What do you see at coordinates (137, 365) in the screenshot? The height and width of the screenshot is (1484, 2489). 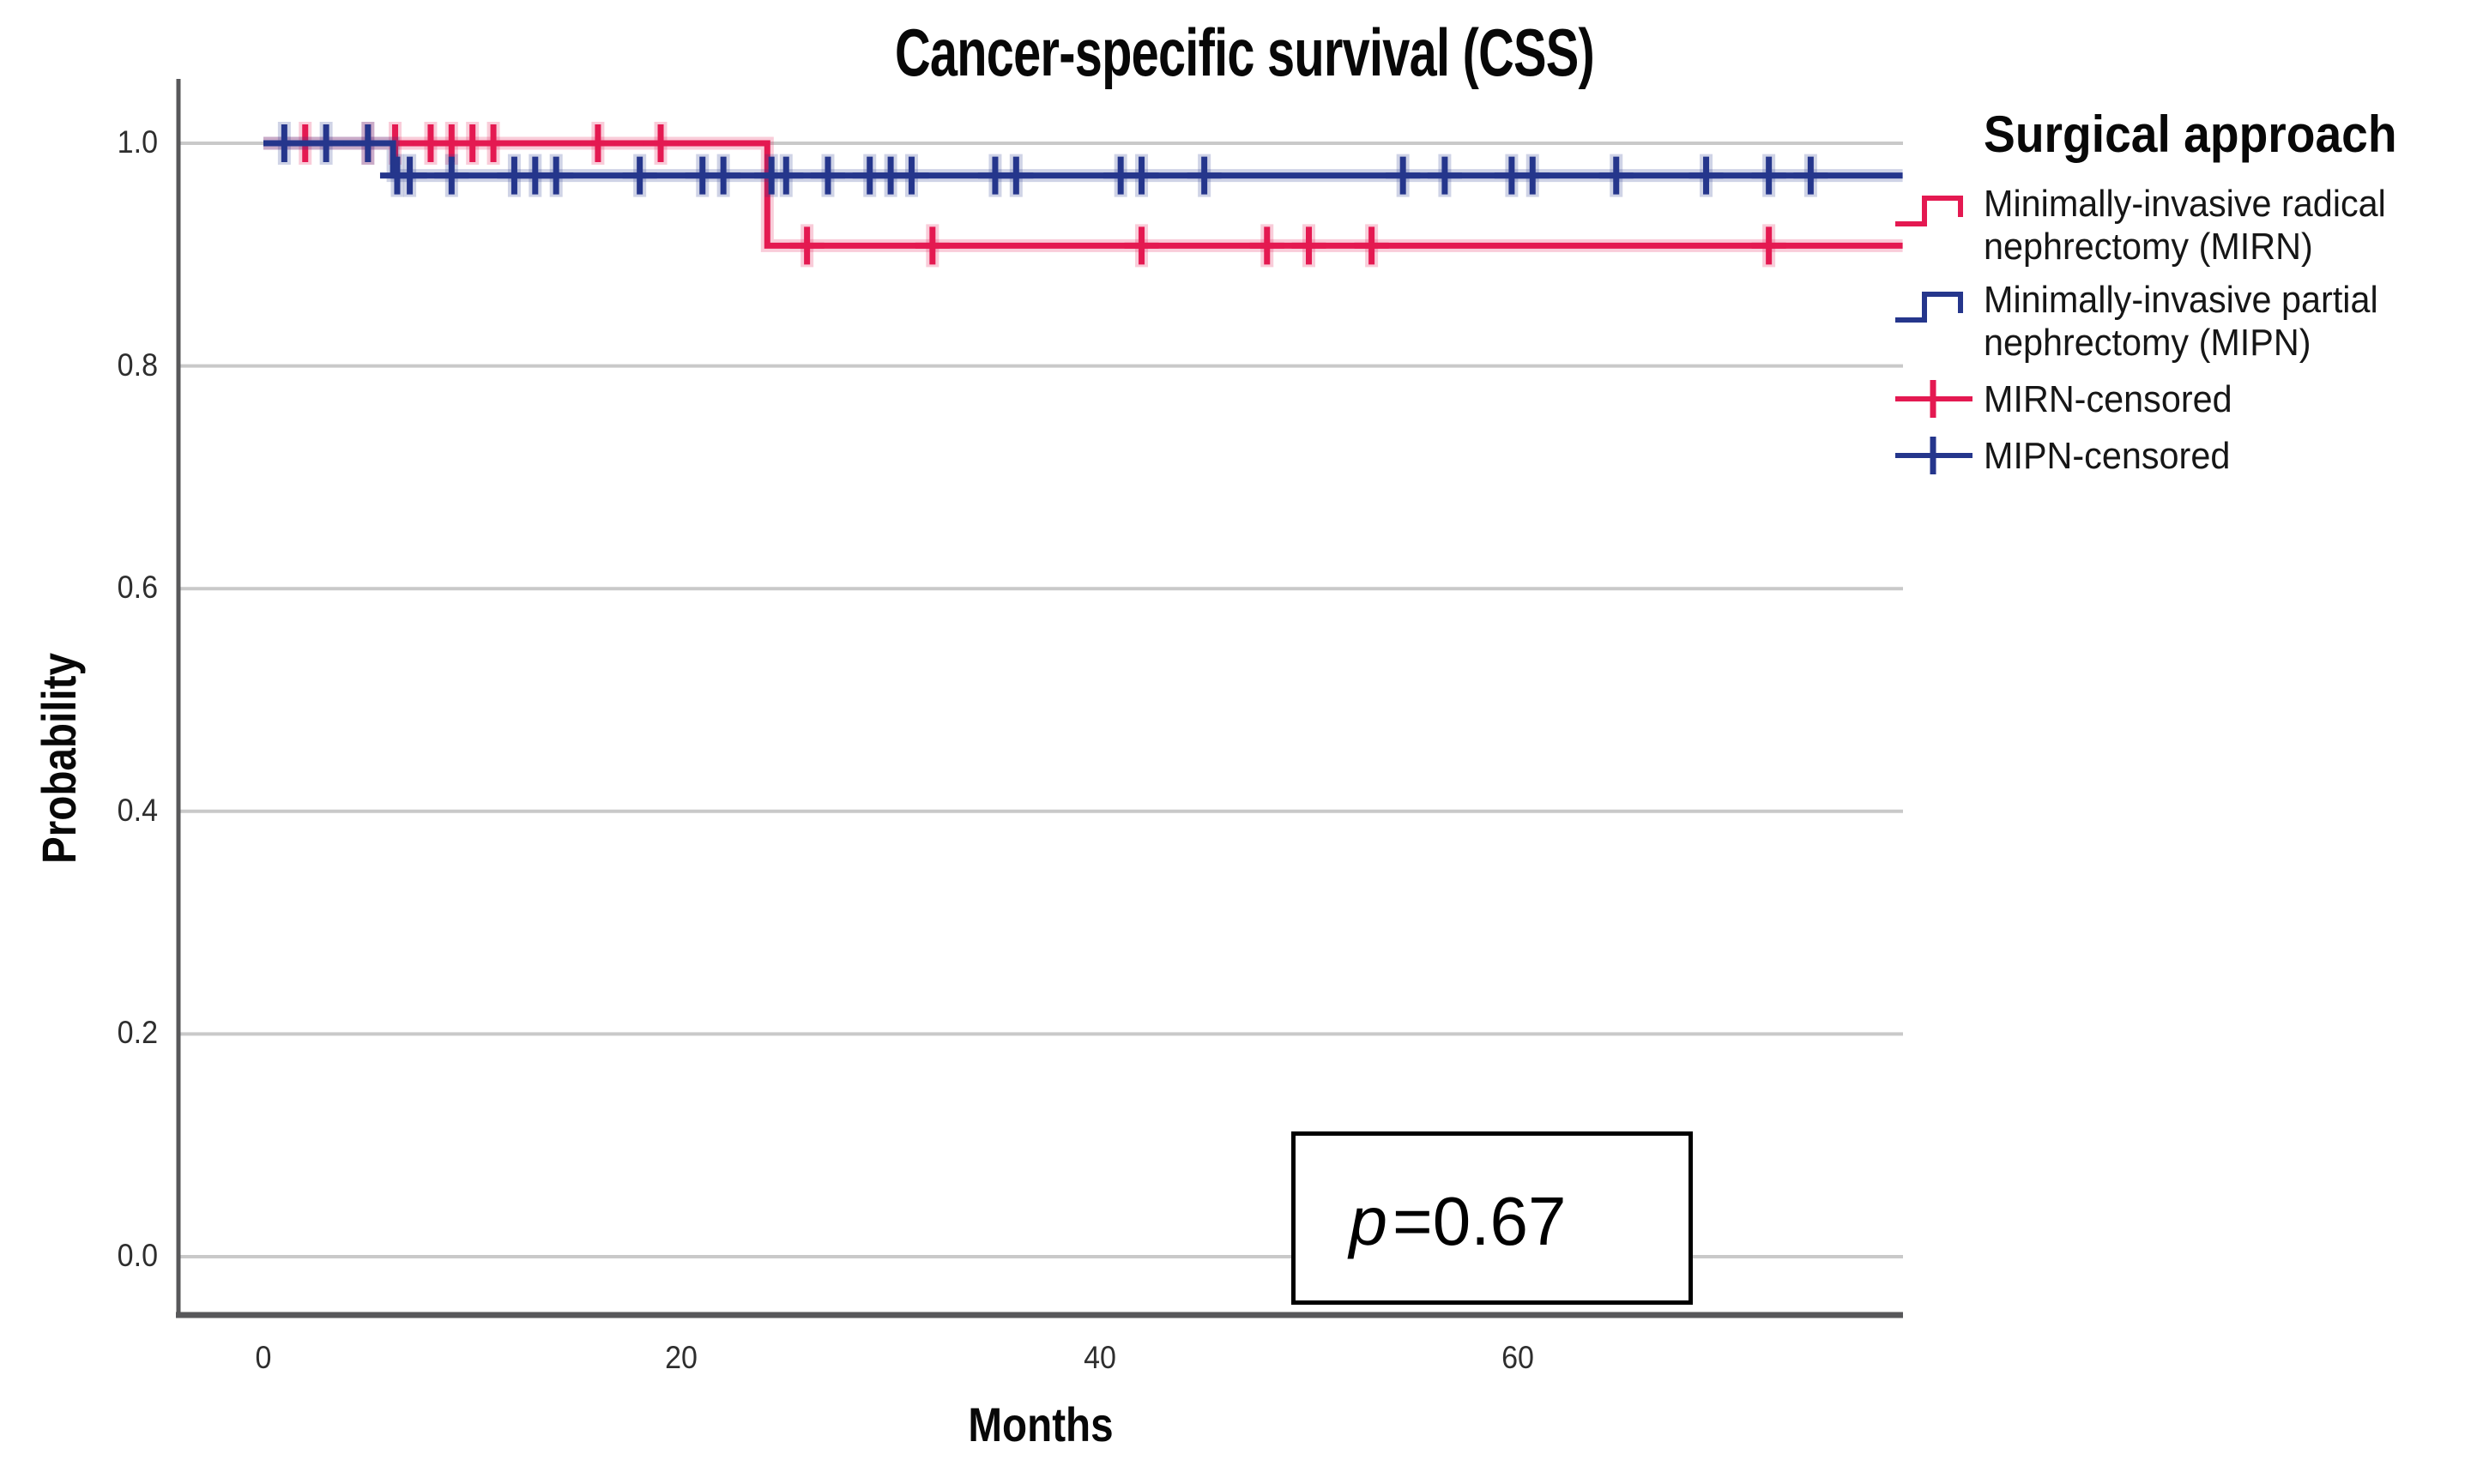 I see `y-tick-label: 0.8` at bounding box center [137, 365].